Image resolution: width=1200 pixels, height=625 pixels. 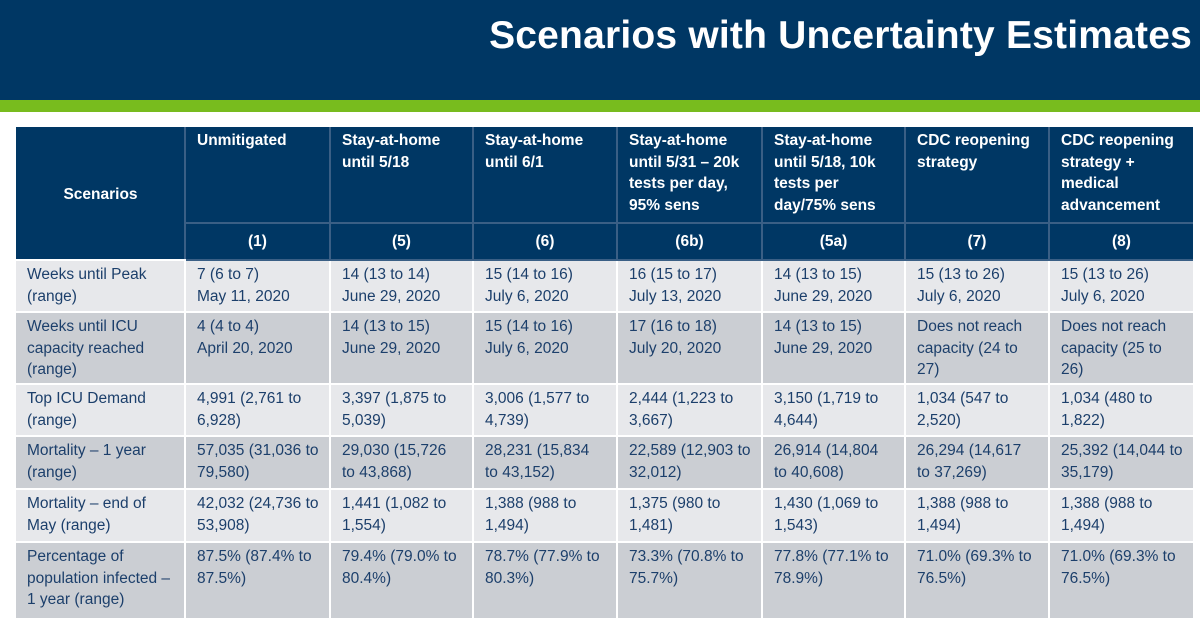 What do you see at coordinates (977, 175) in the screenshot?
I see `column-header: CDC reopening strategy` at bounding box center [977, 175].